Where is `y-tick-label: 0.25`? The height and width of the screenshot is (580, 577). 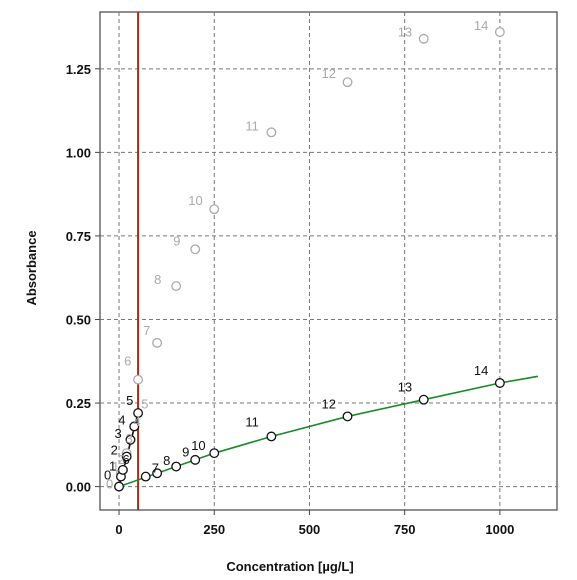 y-tick-label: 0.25 is located at coordinates (78, 403).